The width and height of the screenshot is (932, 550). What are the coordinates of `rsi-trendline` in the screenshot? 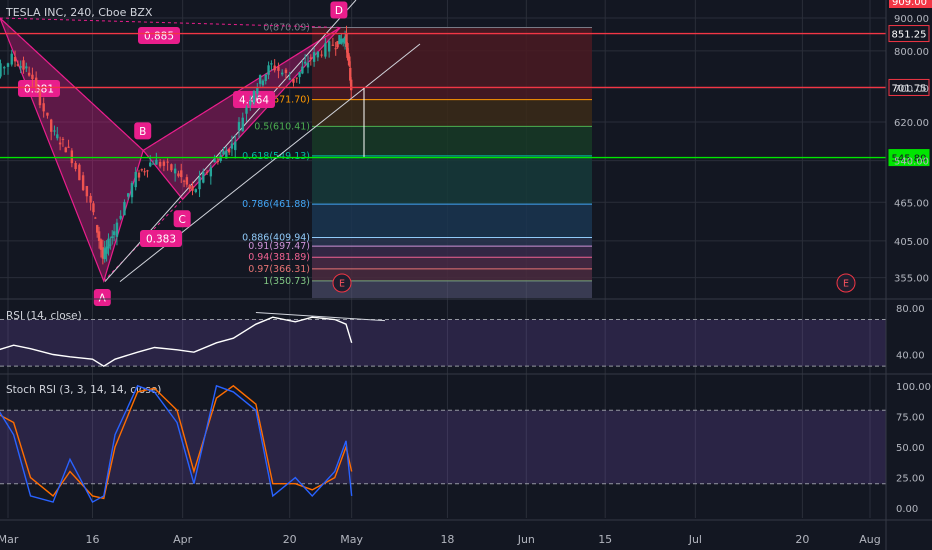 It's located at (320, 317).